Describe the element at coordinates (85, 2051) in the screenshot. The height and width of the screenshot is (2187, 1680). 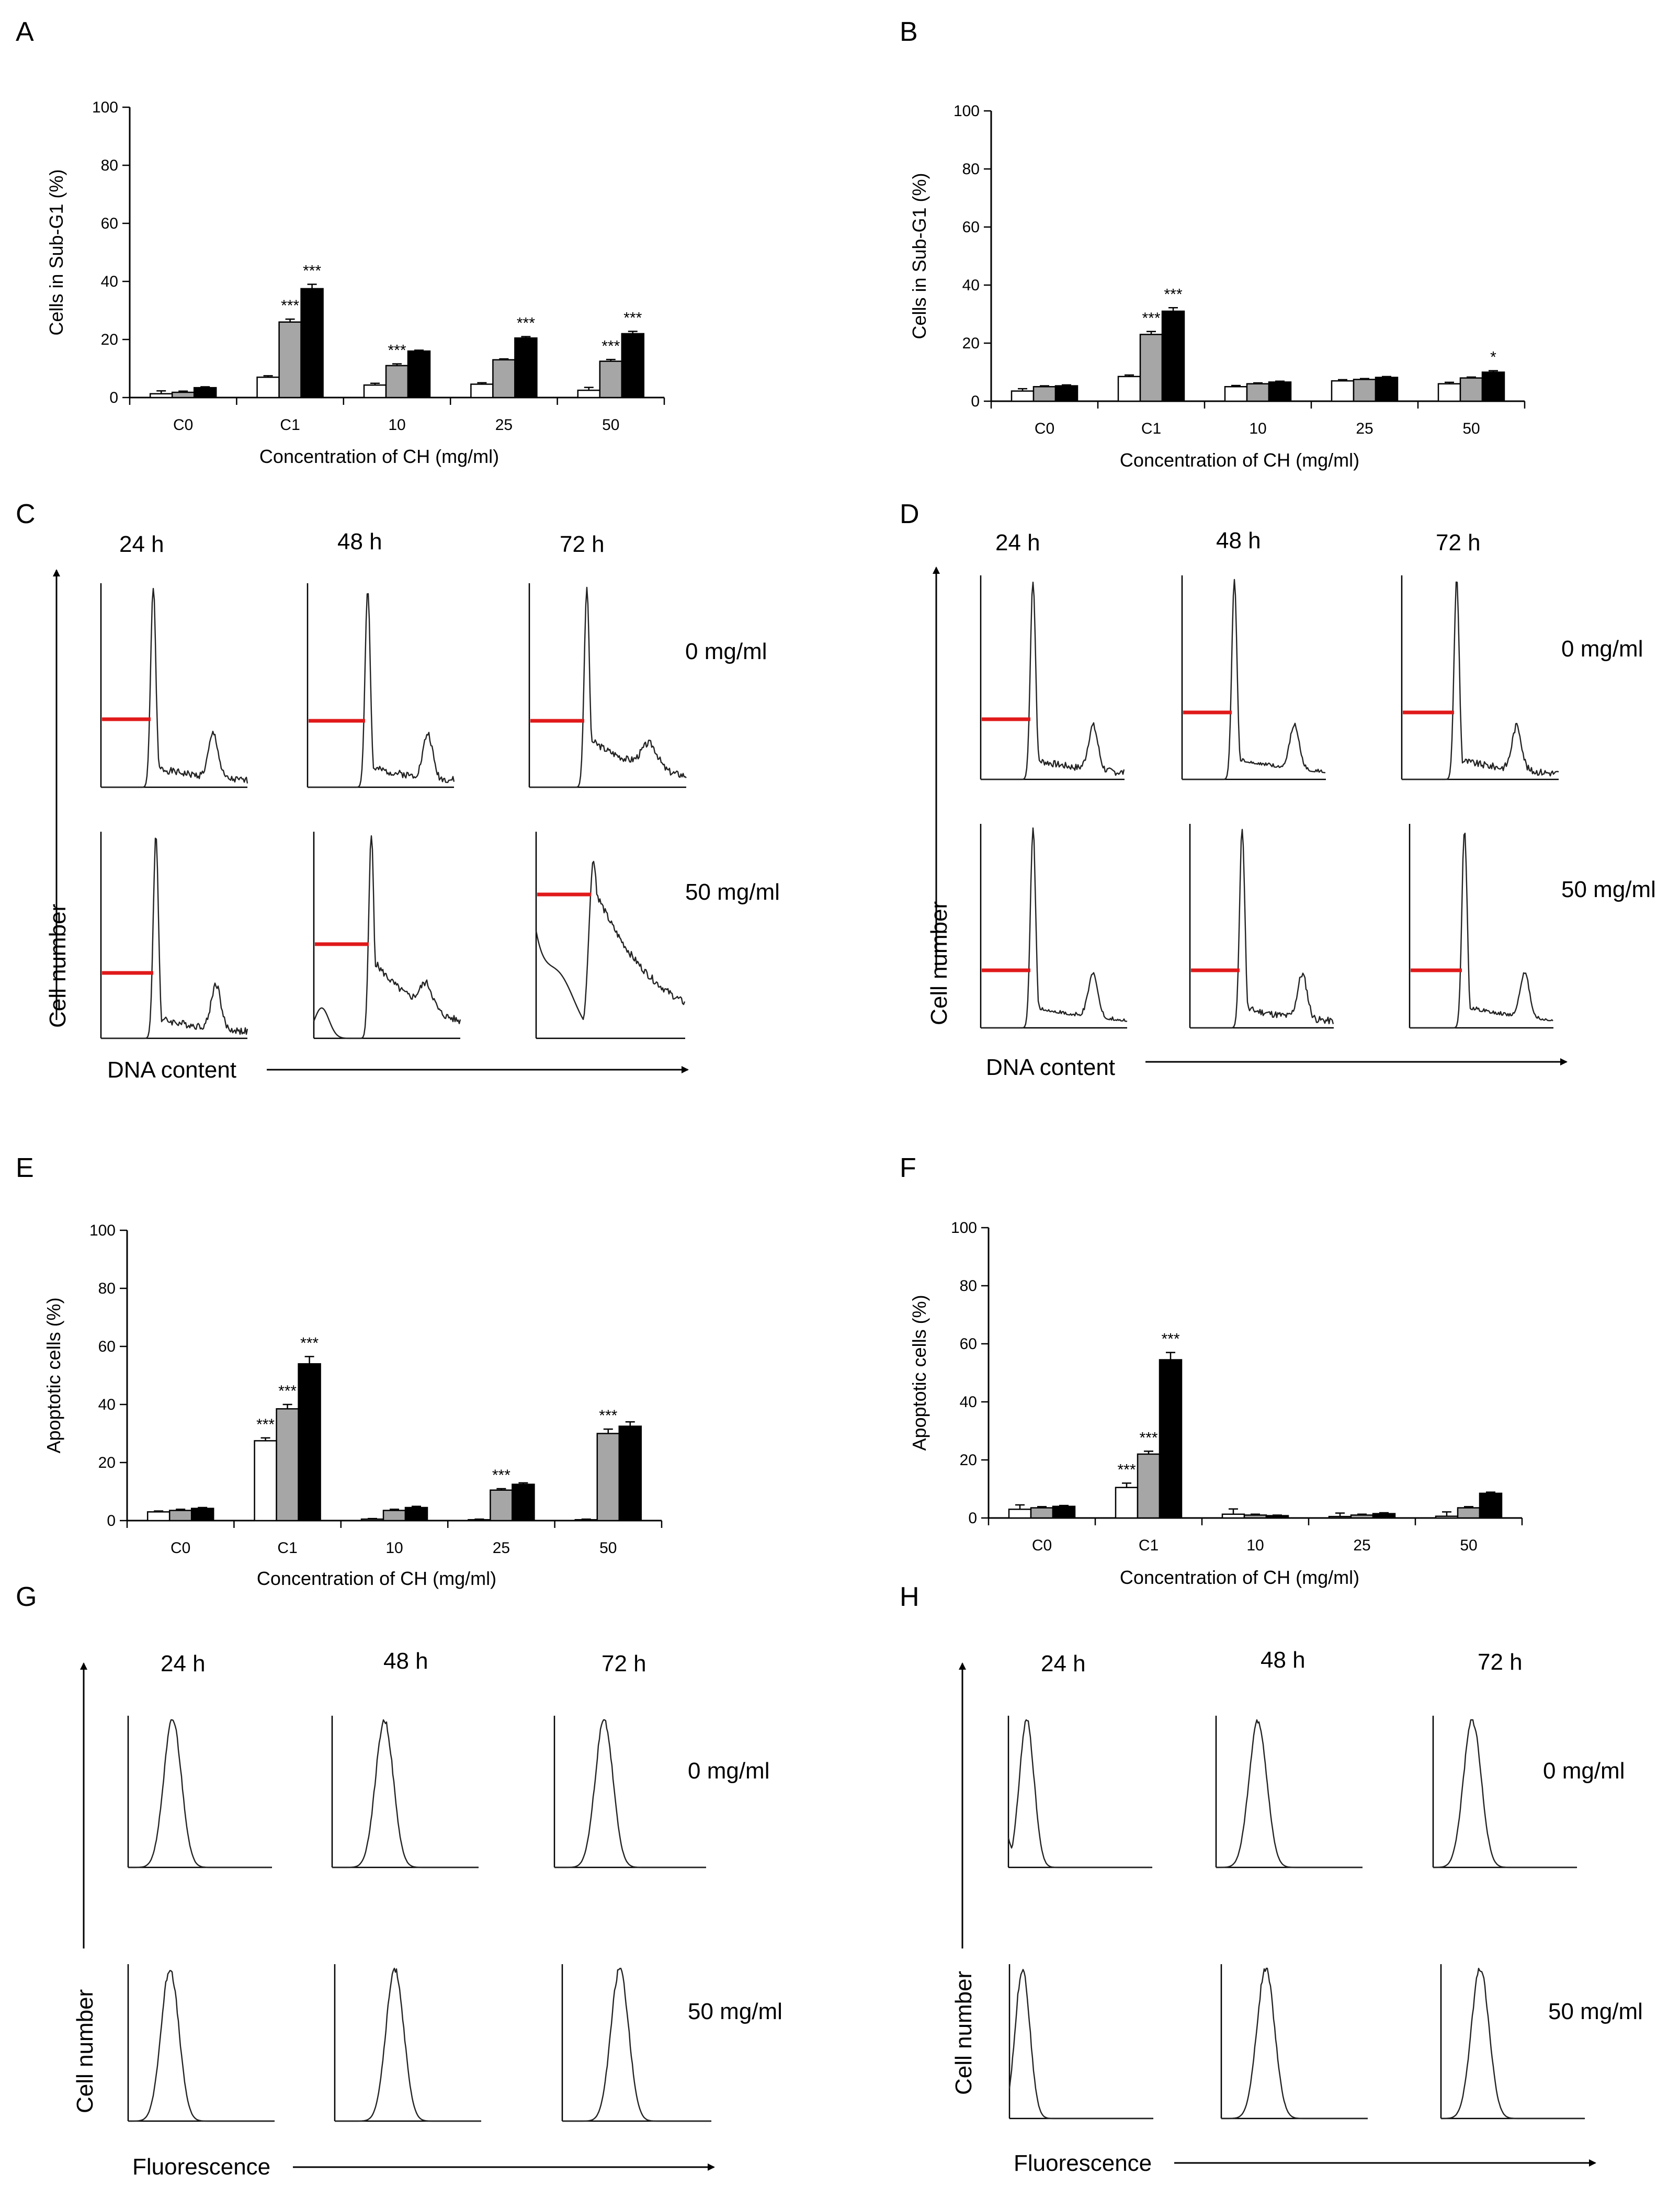
I see `y-axis-title: Cell number` at that location.